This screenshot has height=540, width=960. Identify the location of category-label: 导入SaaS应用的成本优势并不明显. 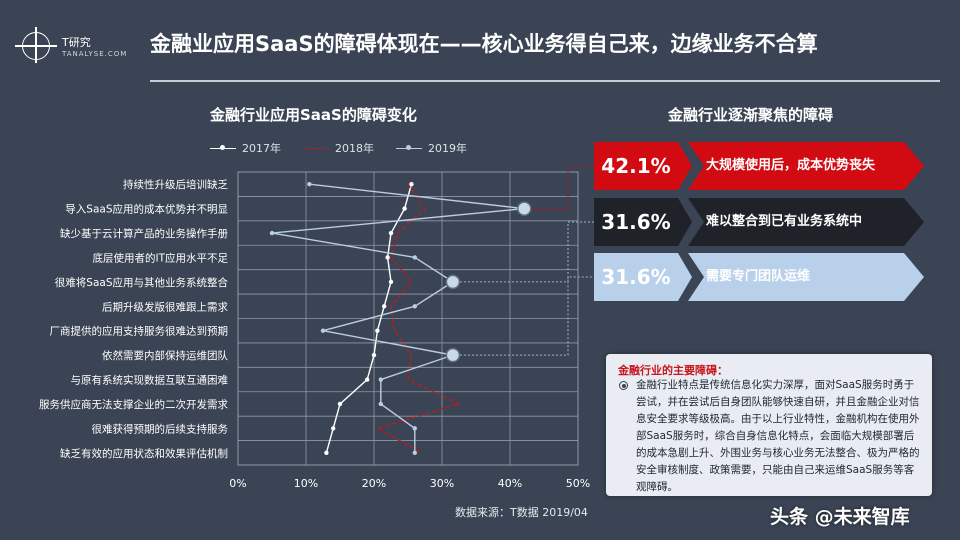
(146, 209).